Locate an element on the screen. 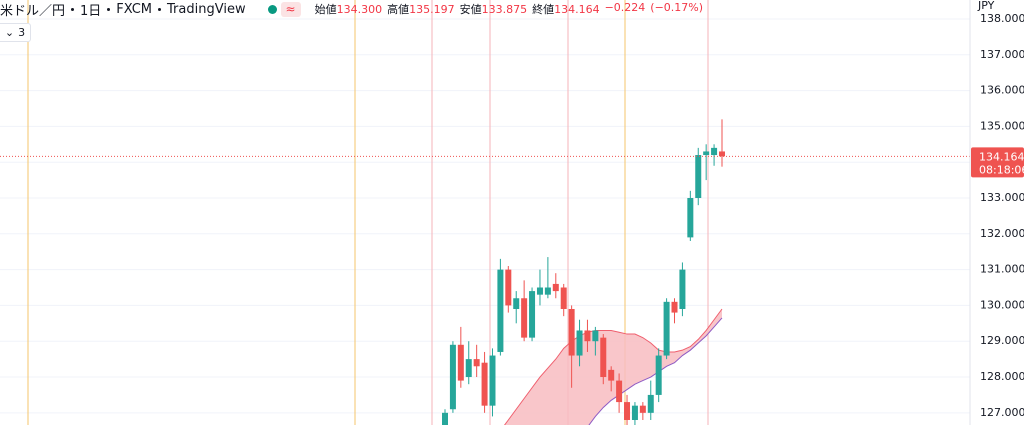 This screenshot has height=425, width=1024. y-tick-label: 129.000 is located at coordinates (1002, 340).